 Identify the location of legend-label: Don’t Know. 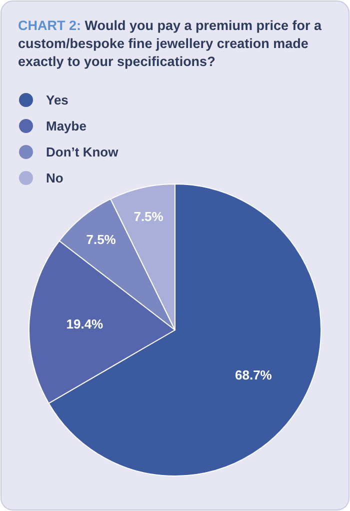
(83, 152).